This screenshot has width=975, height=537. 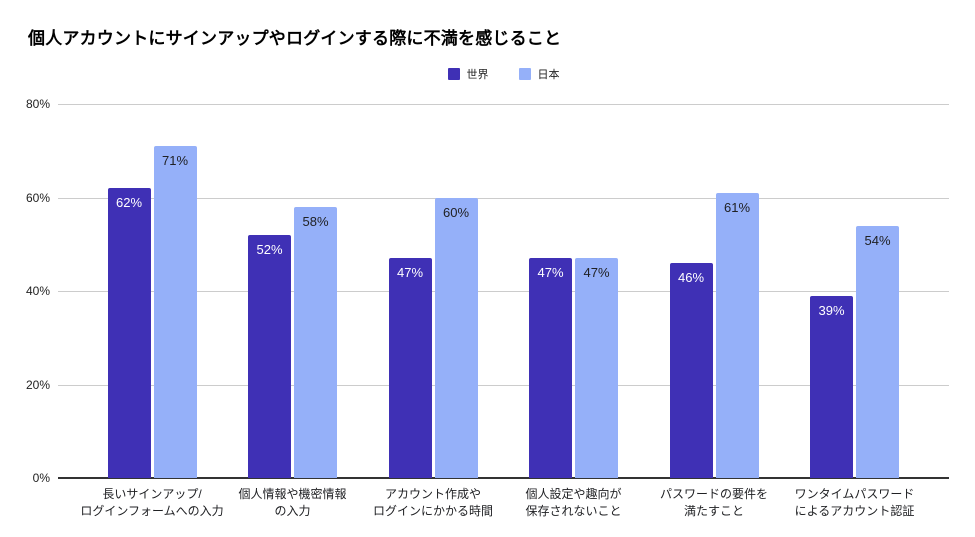 I want to click on bar-value-label: 60%, so click(x=456, y=212).